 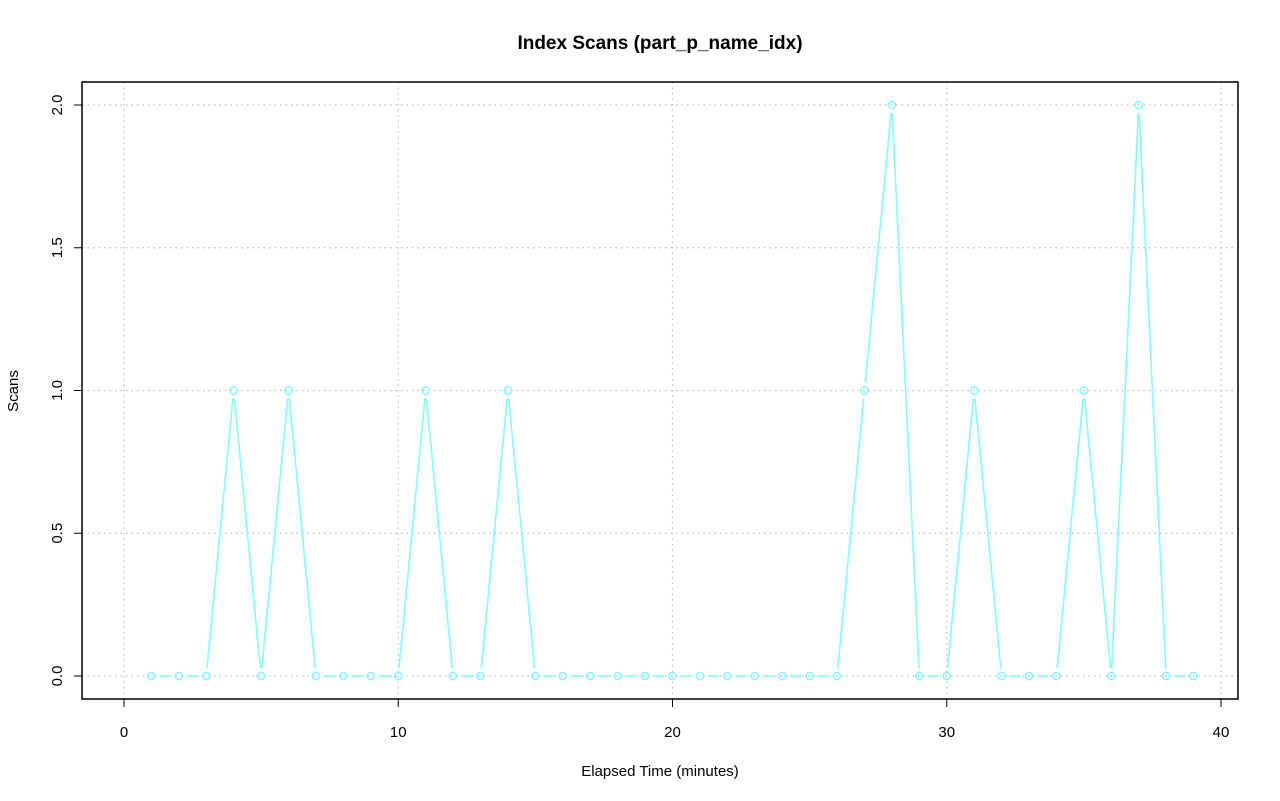 I want to click on y-tick-label: 1.0, so click(x=57, y=390).